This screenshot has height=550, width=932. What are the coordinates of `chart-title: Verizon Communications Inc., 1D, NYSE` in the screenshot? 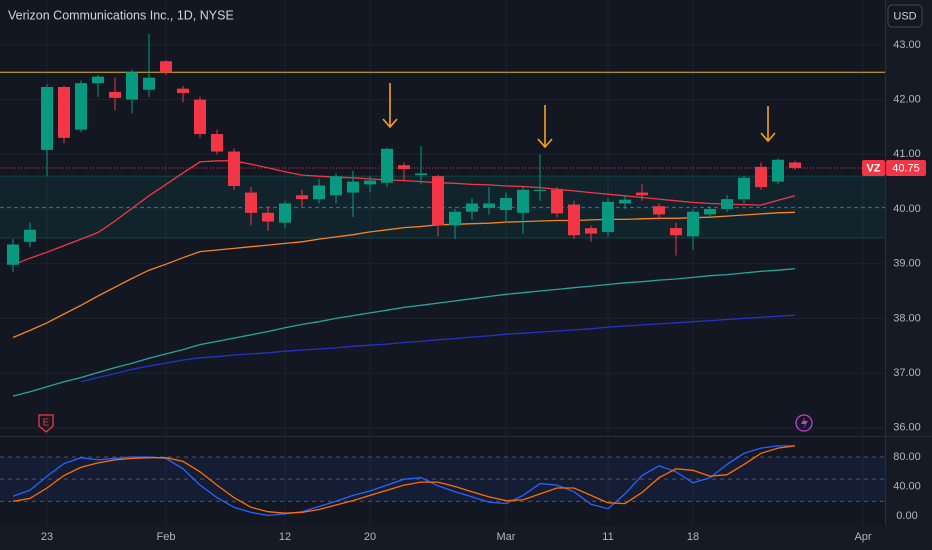 It's located at (121, 15).